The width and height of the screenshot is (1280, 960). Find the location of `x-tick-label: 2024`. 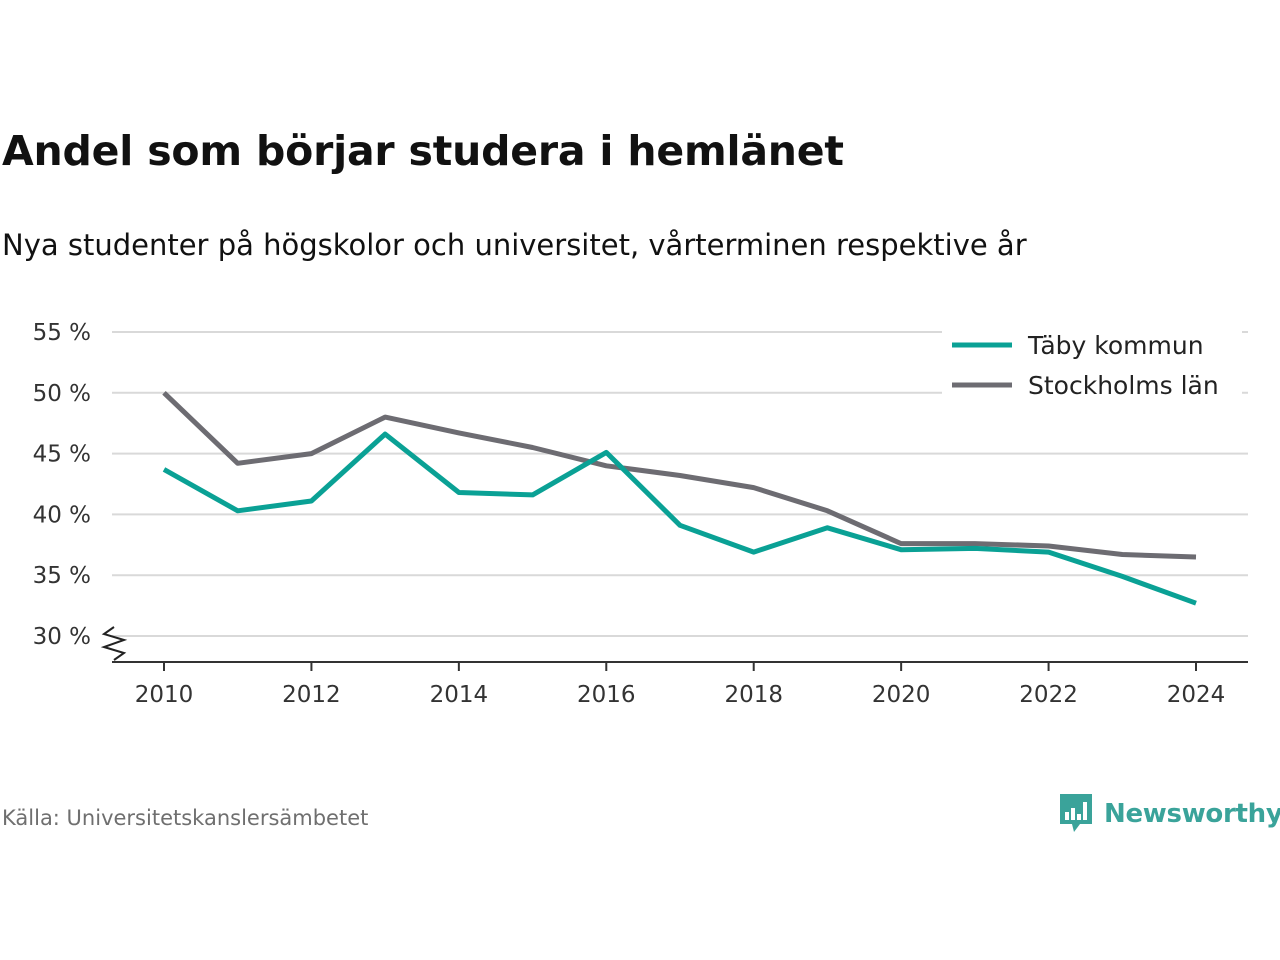

x-tick-label: 2024 is located at coordinates (1196, 695).